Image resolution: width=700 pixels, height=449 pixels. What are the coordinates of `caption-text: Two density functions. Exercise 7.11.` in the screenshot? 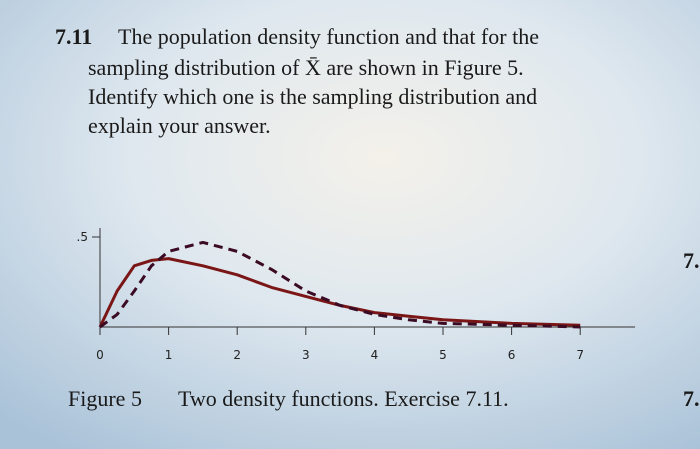 It's located at (343, 398).